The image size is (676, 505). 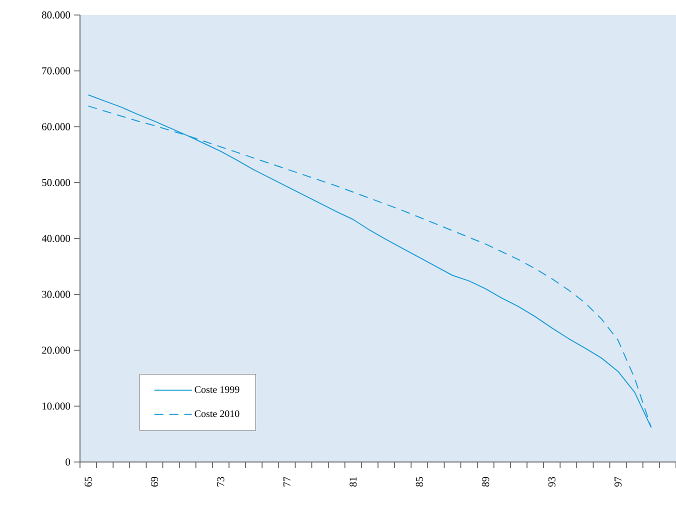 What do you see at coordinates (56, 182) in the screenshot?
I see `y-tick-label: 50.000` at bounding box center [56, 182].